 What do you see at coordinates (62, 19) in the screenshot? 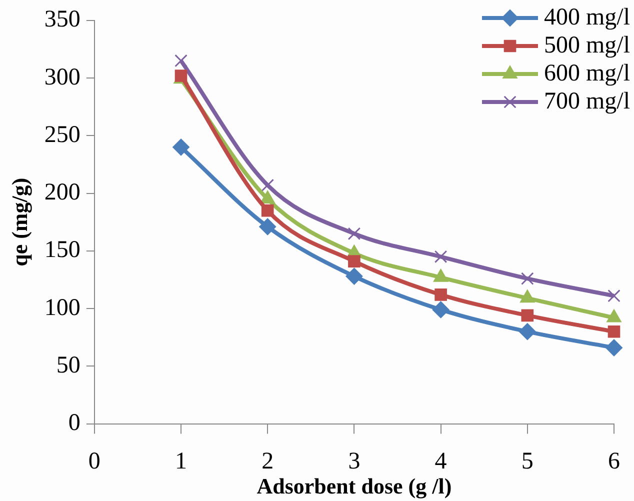
I see `y-tick-label: 350` at bounding box center [62, 19].